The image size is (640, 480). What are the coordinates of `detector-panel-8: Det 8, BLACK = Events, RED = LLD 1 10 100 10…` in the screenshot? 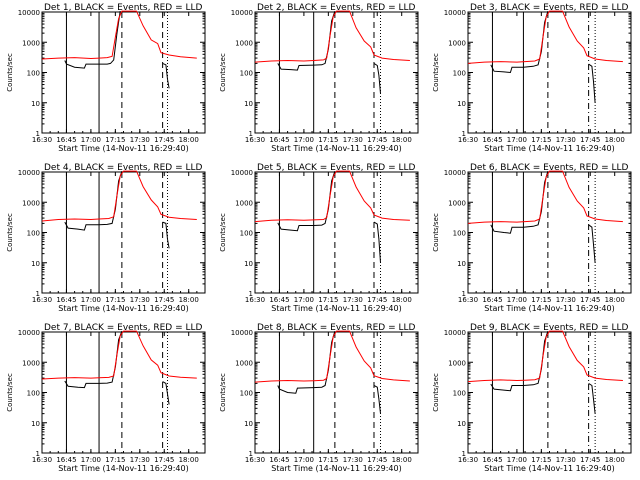 It's located at (319, 398).